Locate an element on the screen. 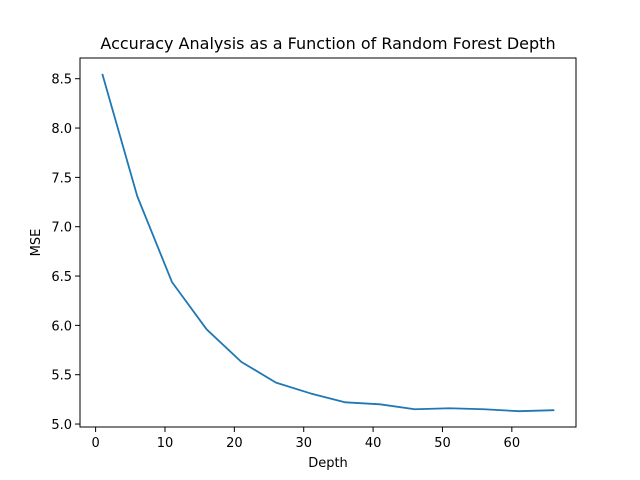  y-tick-label: 8.0 is located at coordinates (61, 129).